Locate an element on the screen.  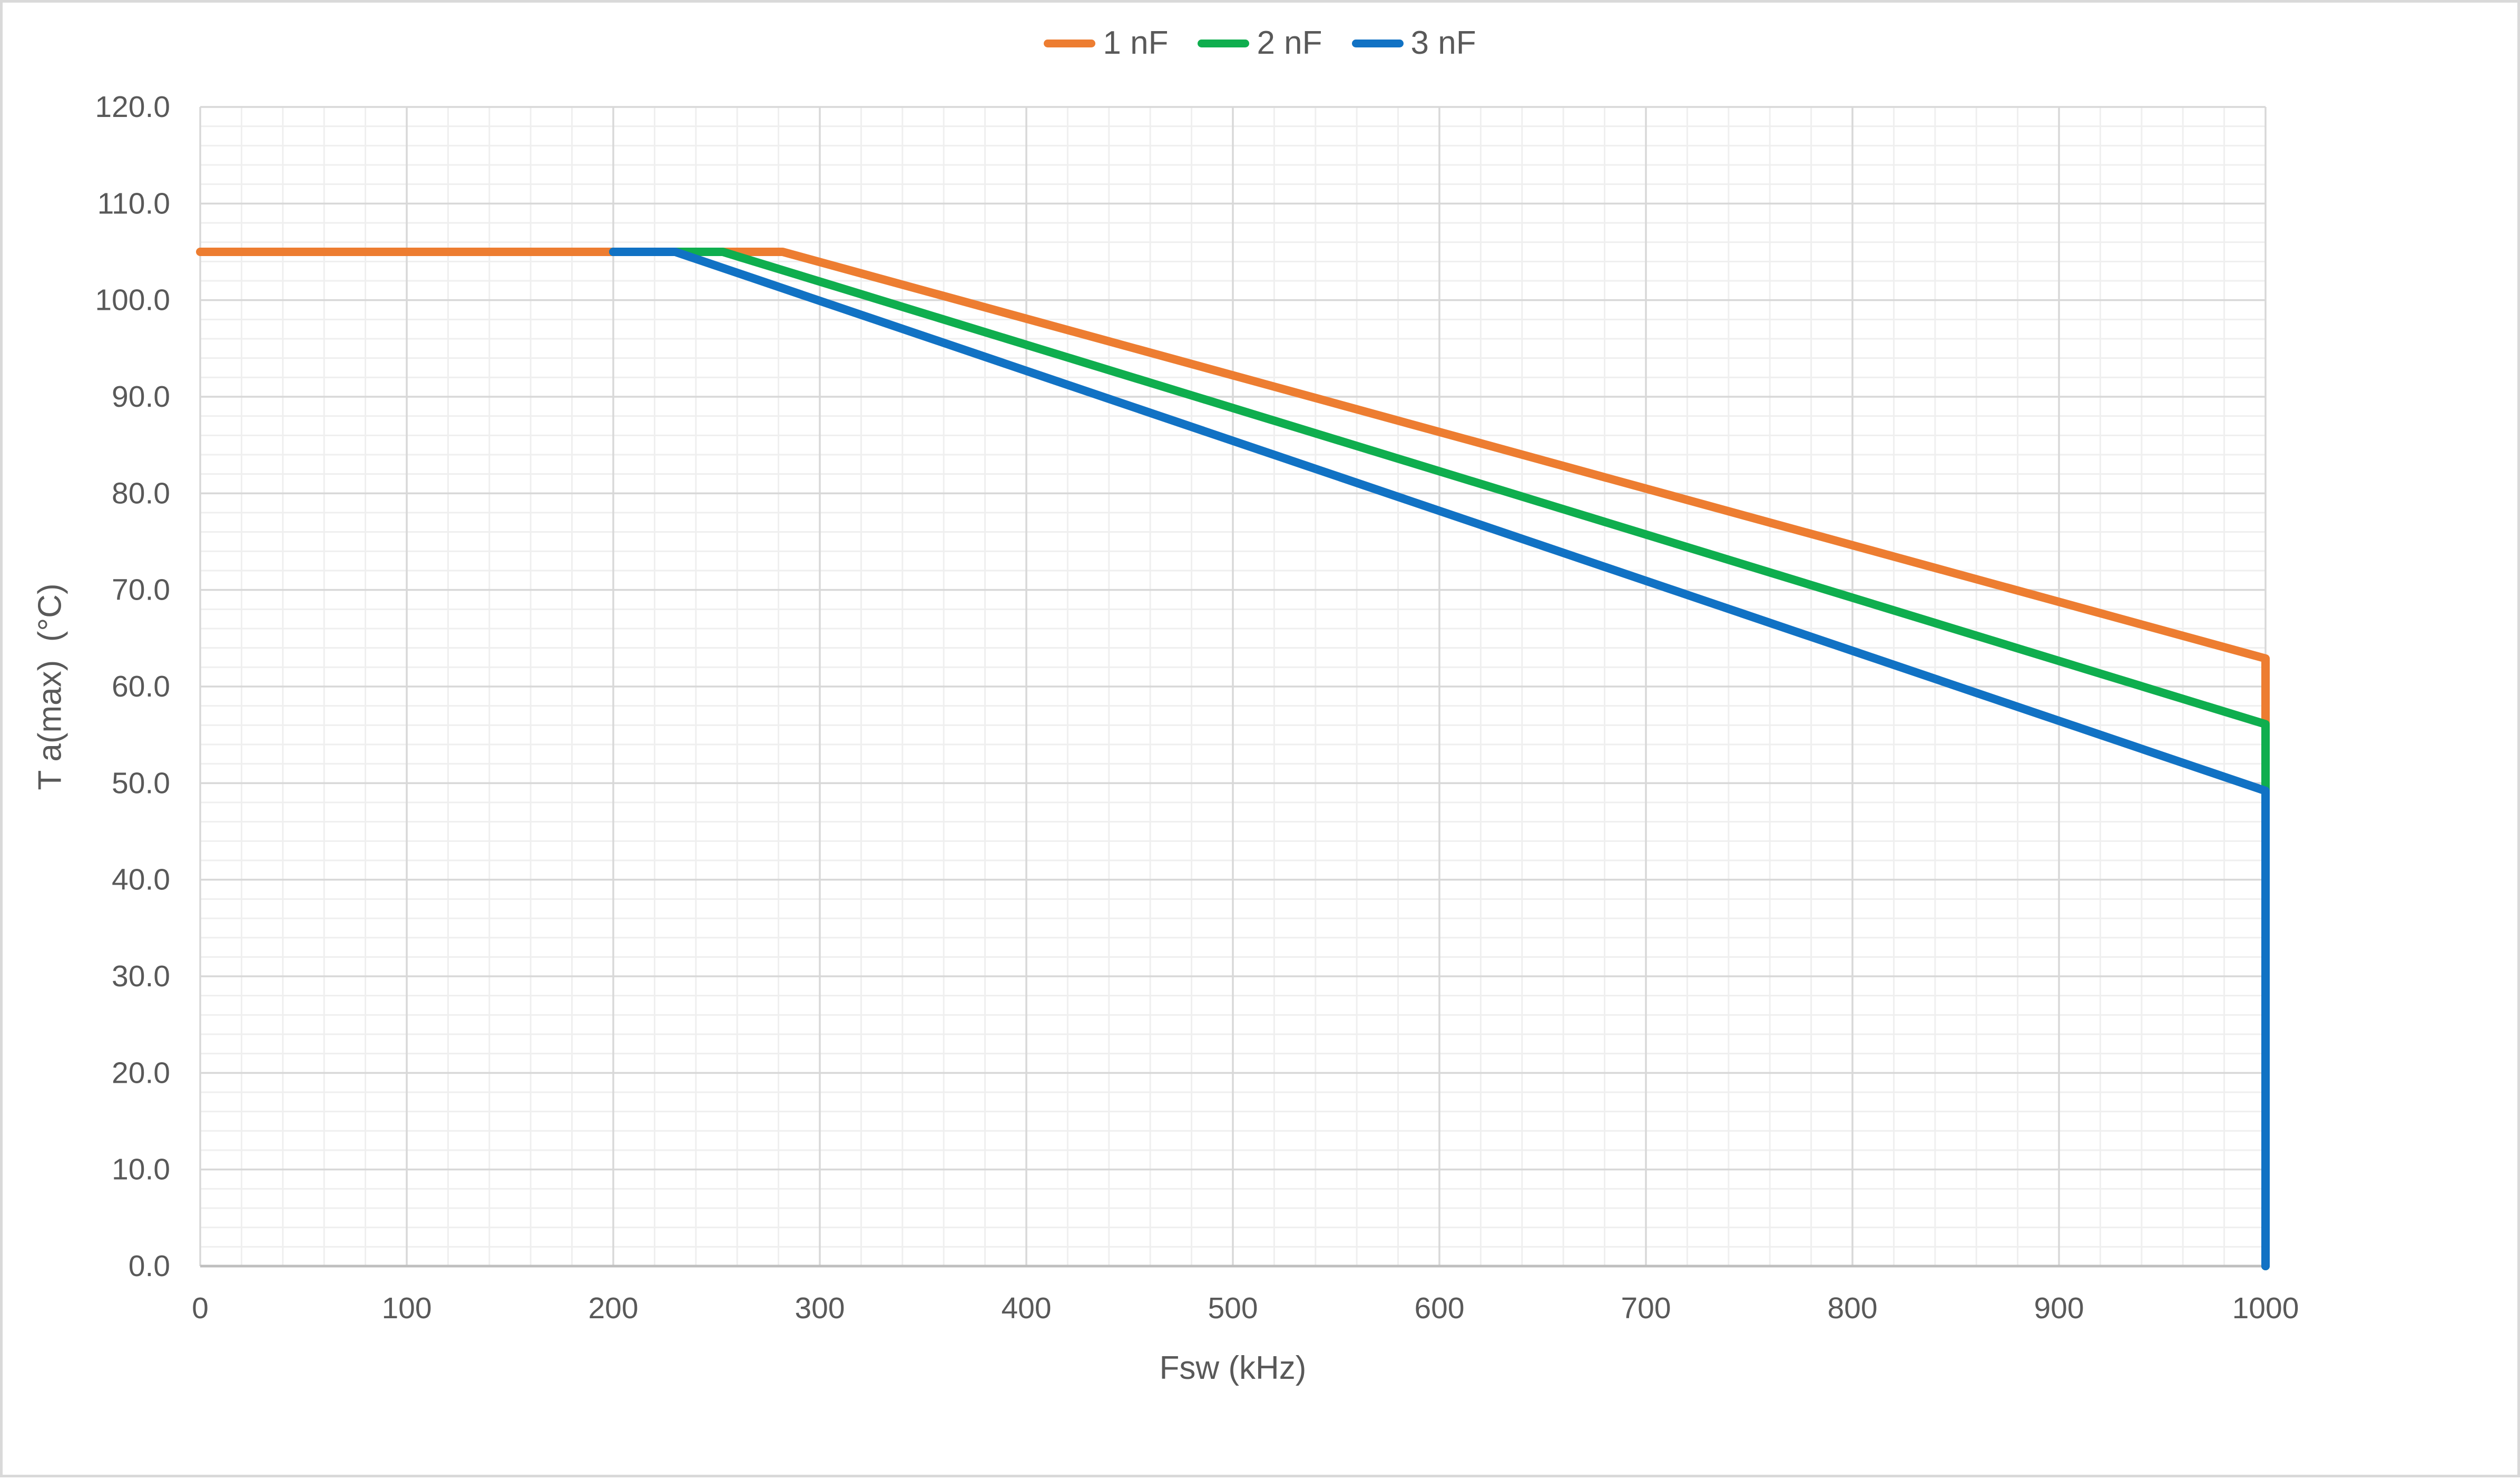
x-tick-label: 0 is located at coordinates (200, 1308).